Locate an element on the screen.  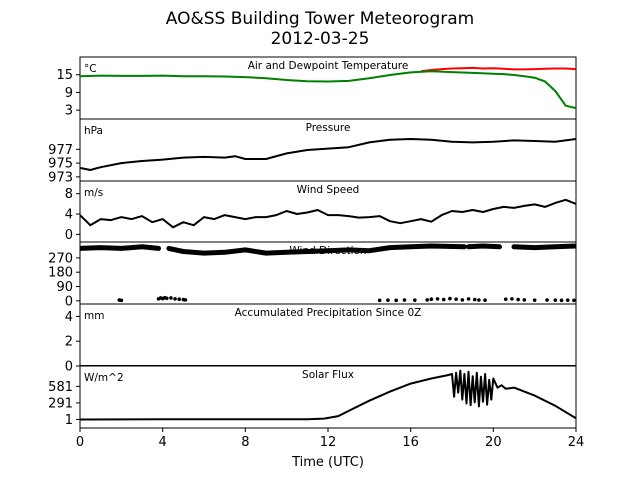
panel-unit: hPa is located at coordinates (93, 131).